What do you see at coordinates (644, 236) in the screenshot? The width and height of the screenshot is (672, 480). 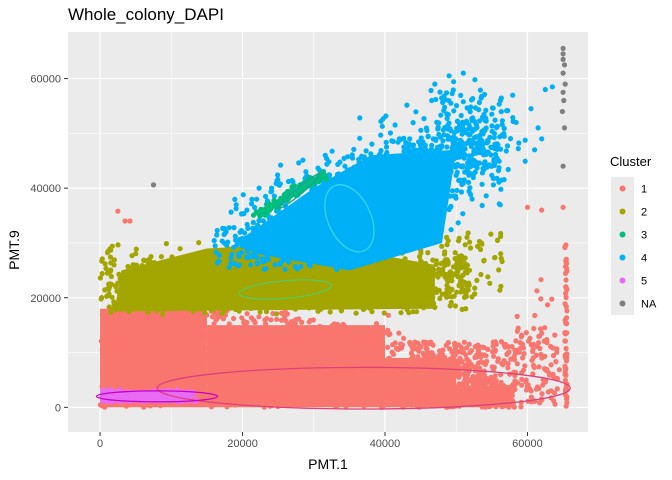 I see `legend-label: 3` at bounding box center [644, 236].